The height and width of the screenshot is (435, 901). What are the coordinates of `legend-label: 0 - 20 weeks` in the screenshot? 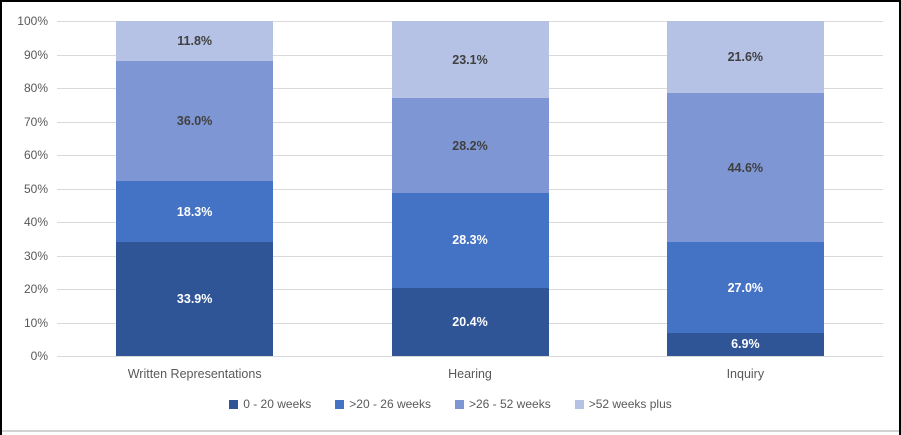 It's located at (277, 404).